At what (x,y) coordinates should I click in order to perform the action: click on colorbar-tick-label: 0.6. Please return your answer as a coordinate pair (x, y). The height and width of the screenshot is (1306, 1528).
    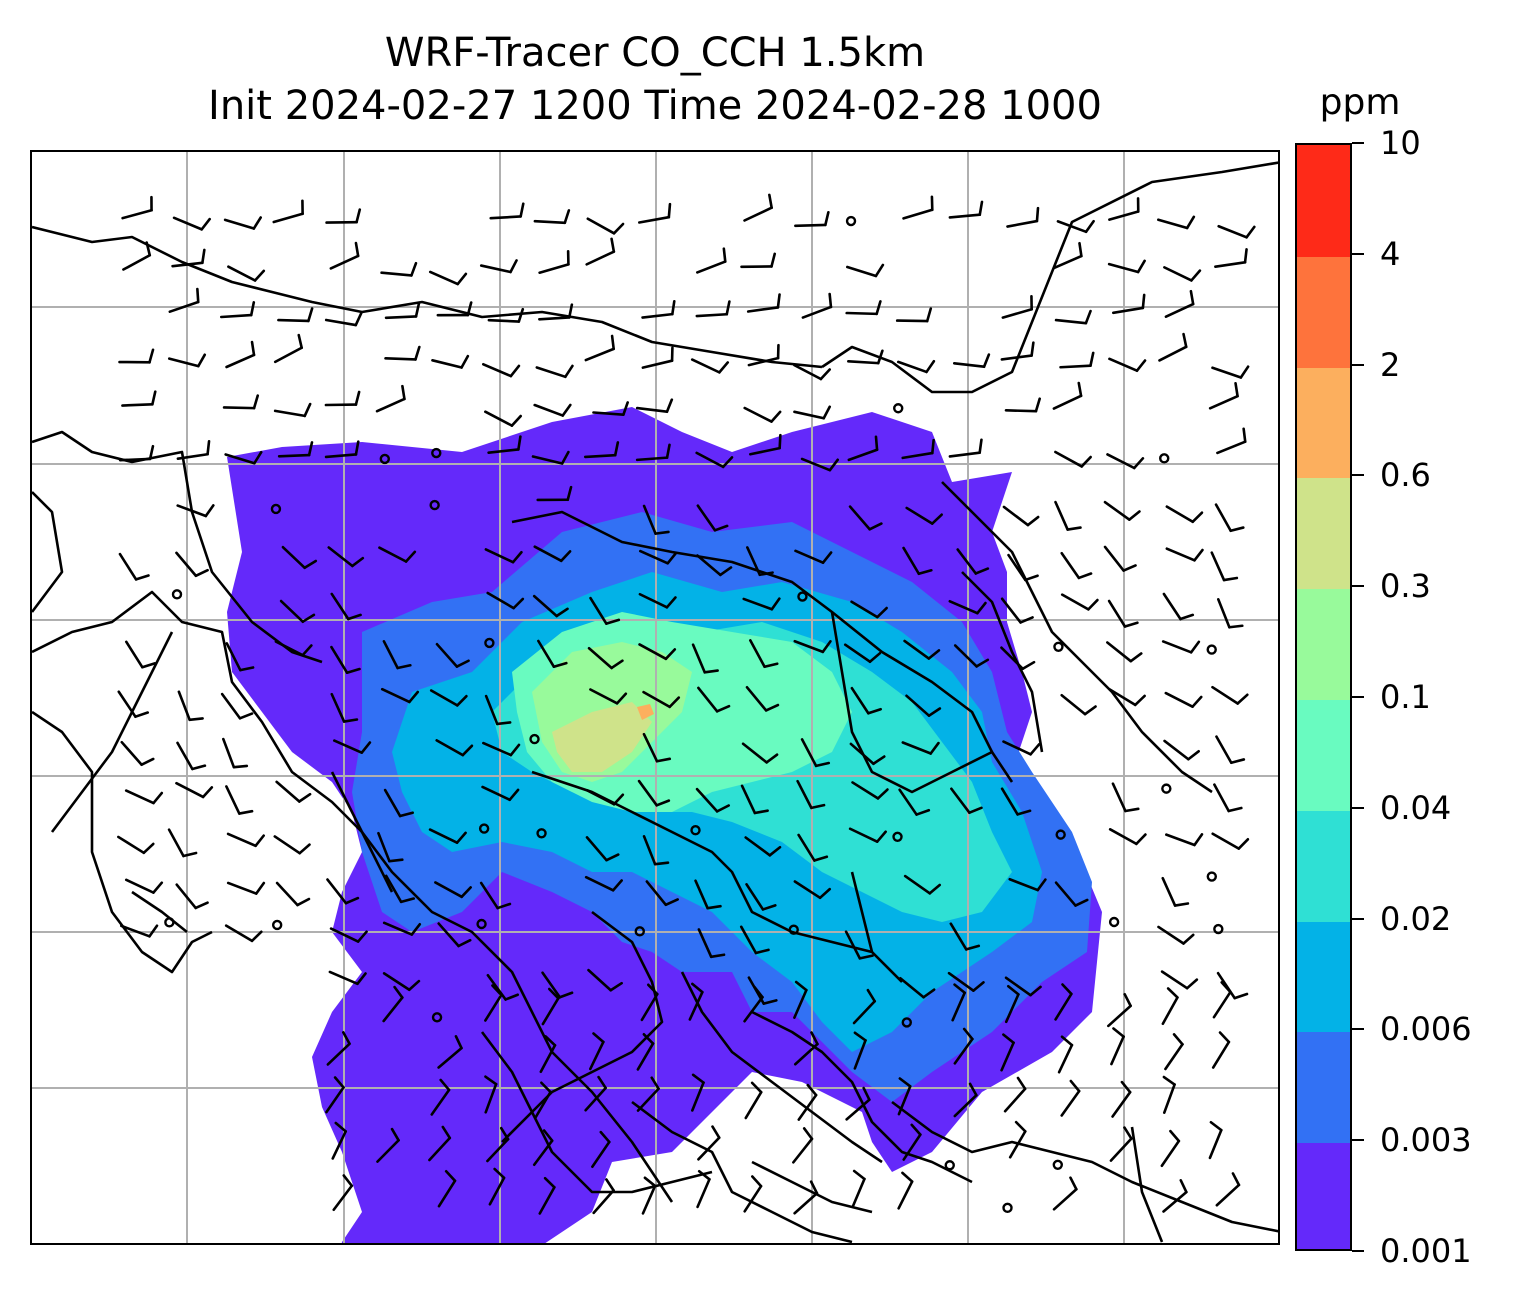
    Looking at the image, I should click on (1405, 475).